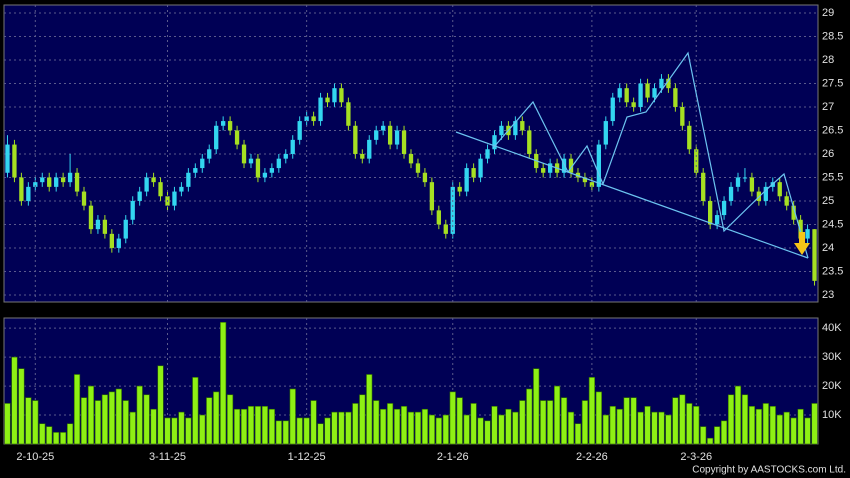 The height and width of the screenshot is (478, 850). Describe the element at coordinates (828, 295) in the screenshot. I see `y-tick-label: 23` at that location.